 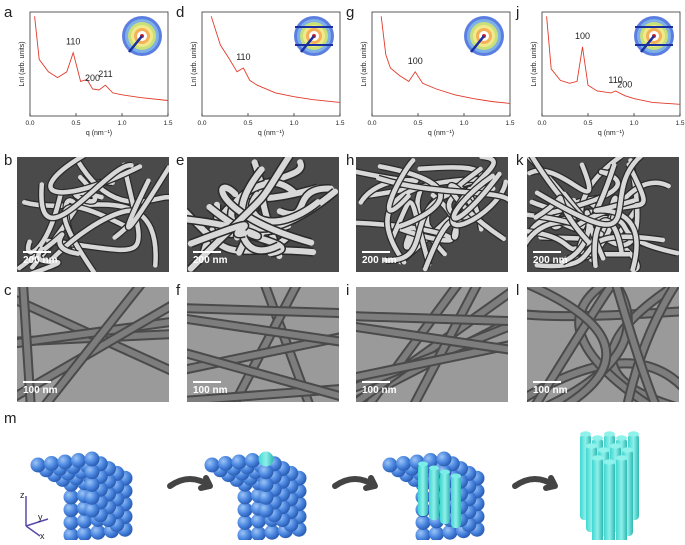 I want to click on scale-label: 100 nm, so click(x=210, y=390).